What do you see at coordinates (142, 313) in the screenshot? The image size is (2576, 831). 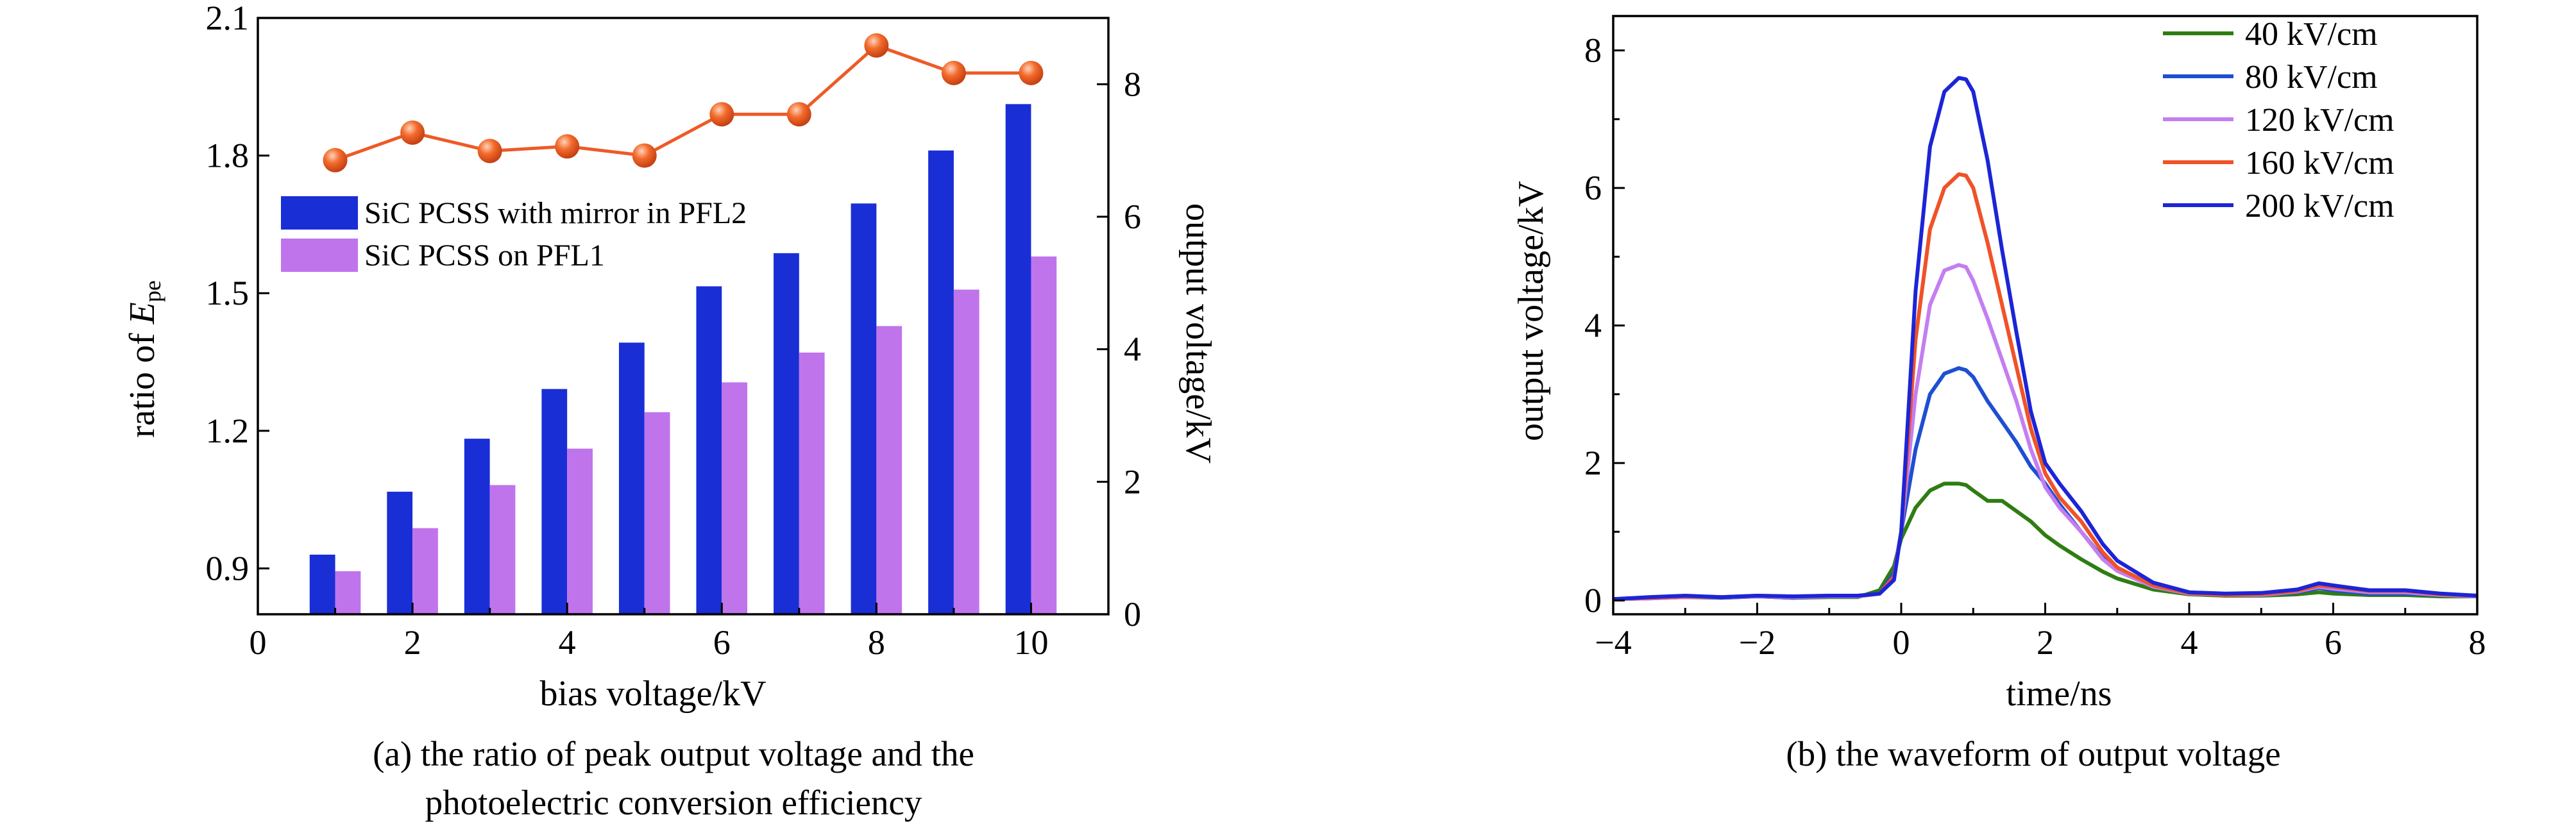 I see `panel-a-left-y-label-symbol: E` at bounding box center [142, 313].